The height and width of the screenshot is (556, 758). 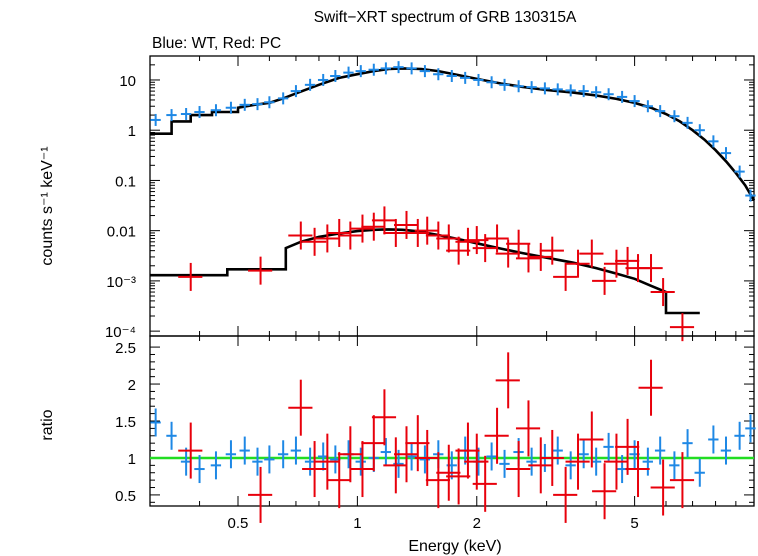 I want to click on y-tick-label: 1.5, so click(x=125, y=422).